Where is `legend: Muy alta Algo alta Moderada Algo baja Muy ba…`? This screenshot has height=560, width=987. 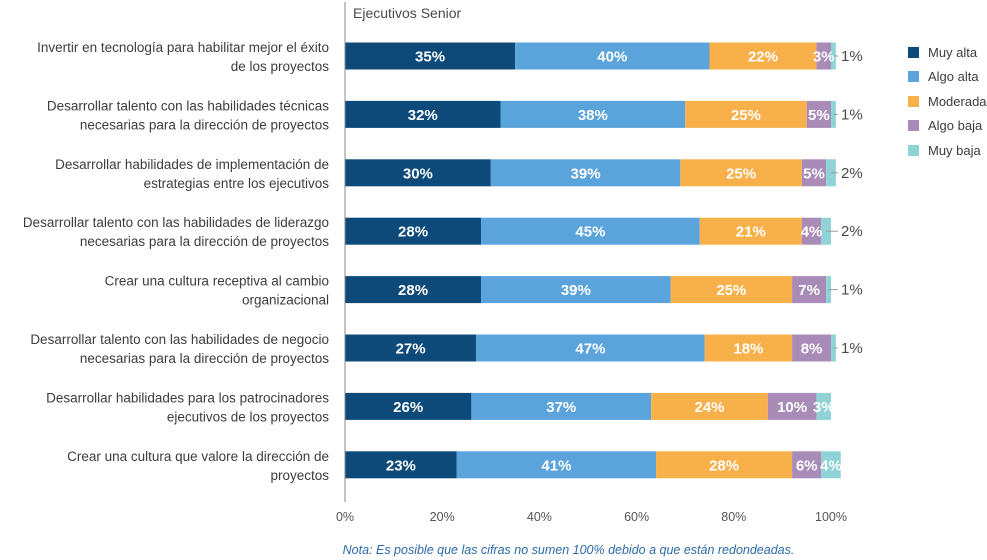
legend: Muy alta Algo alta Moderada Algo baja Muy ba… is located at coordinates (947, 101).